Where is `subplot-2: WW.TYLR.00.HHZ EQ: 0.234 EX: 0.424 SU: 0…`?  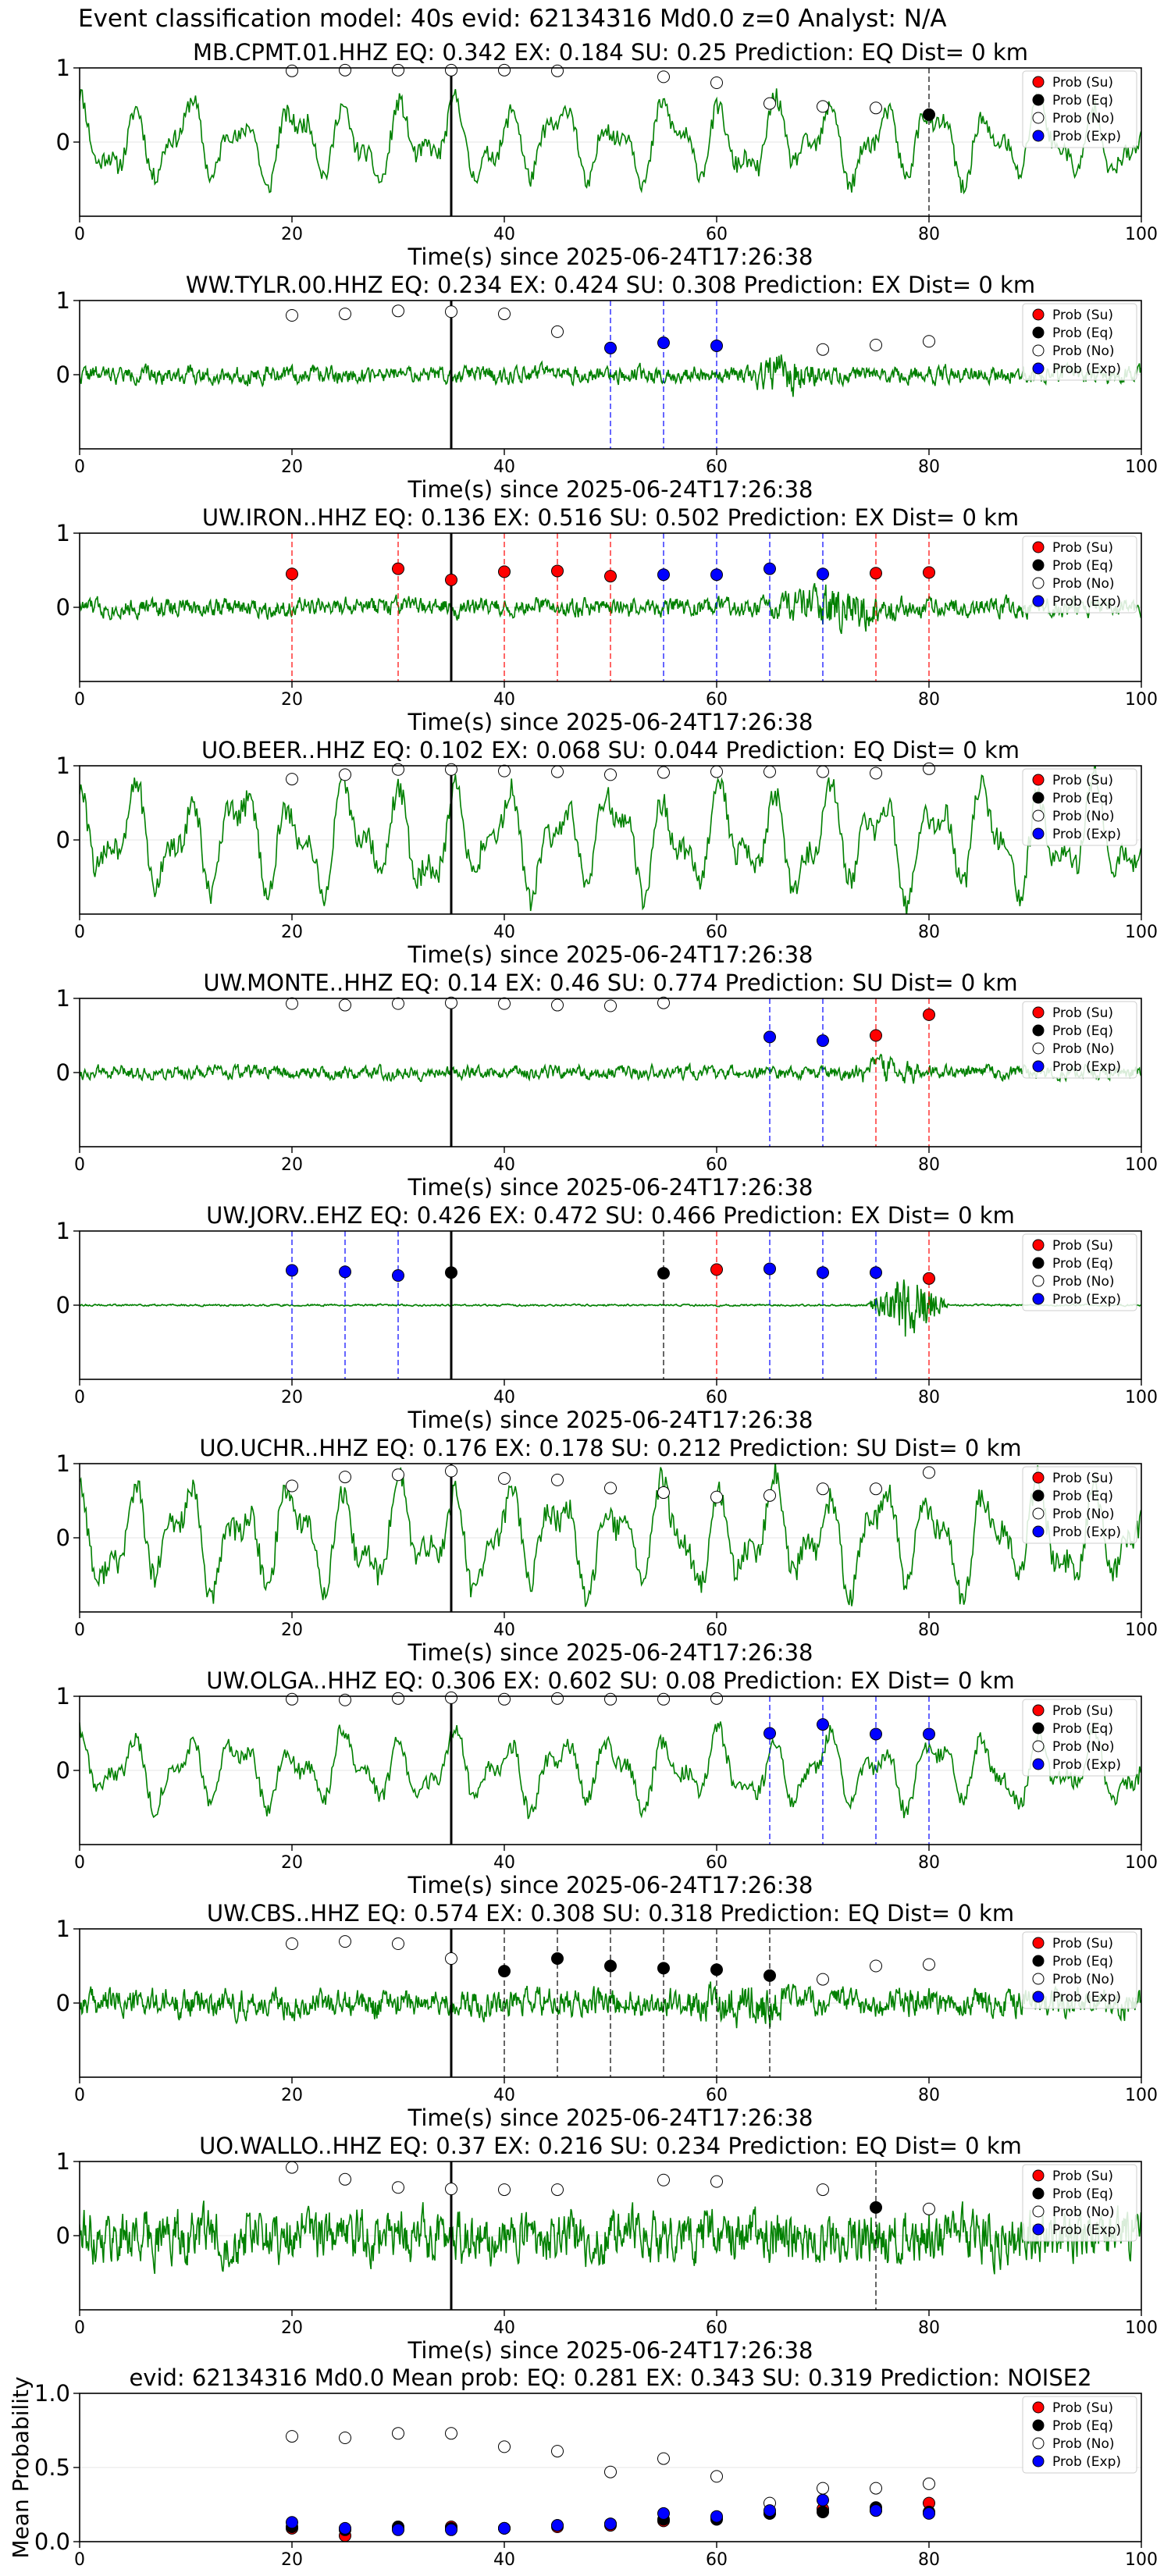 subplot-2: WW.TYLR.00.HHZ EQ: 0.234 EX: 0.424 SU: 0… is located at coordinates (607, 387).